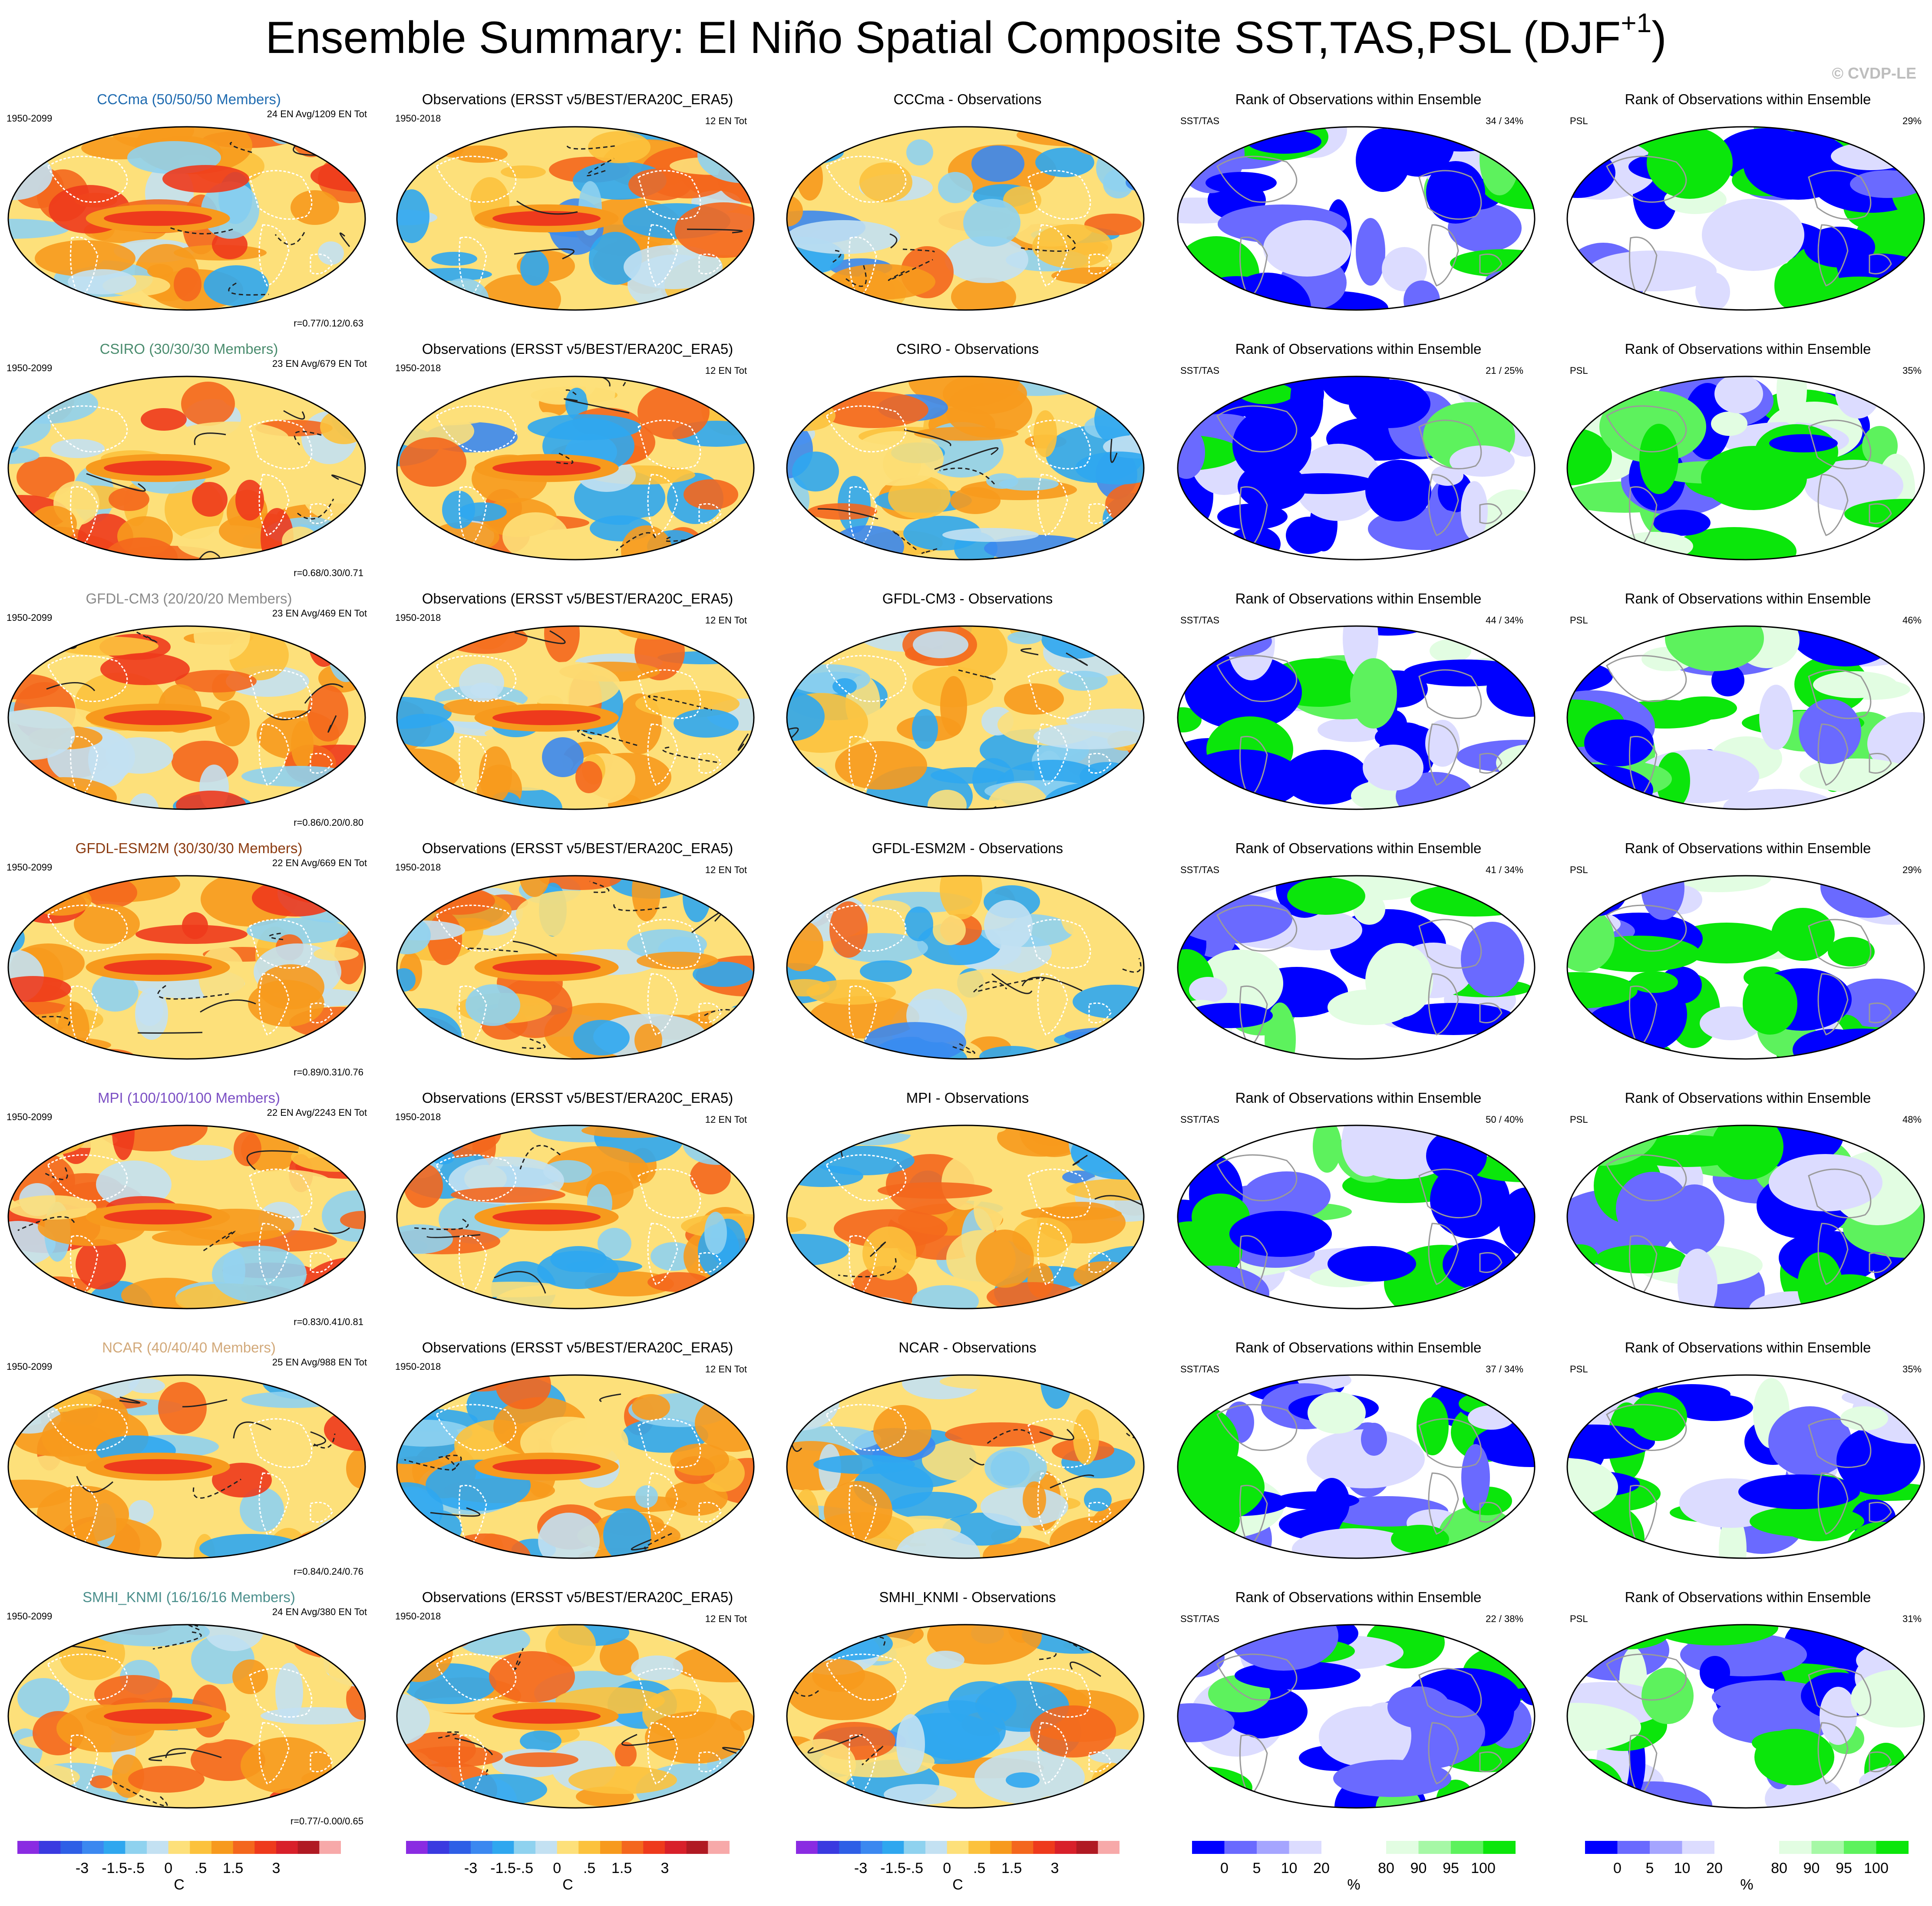  I want to click on colorbar-tick-label: 5, so click(1256, 1868).